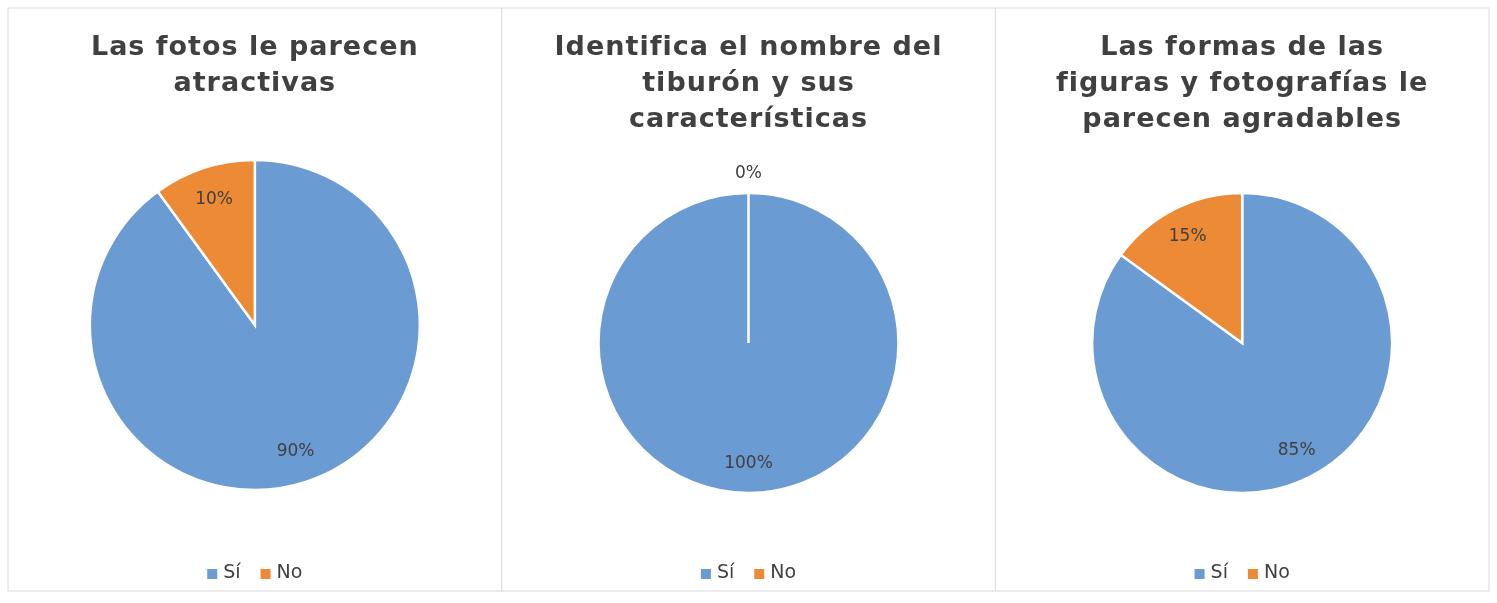 This screenshot has height=603, width=1497. I want to click on data-label: 90%, so click(295, 449).